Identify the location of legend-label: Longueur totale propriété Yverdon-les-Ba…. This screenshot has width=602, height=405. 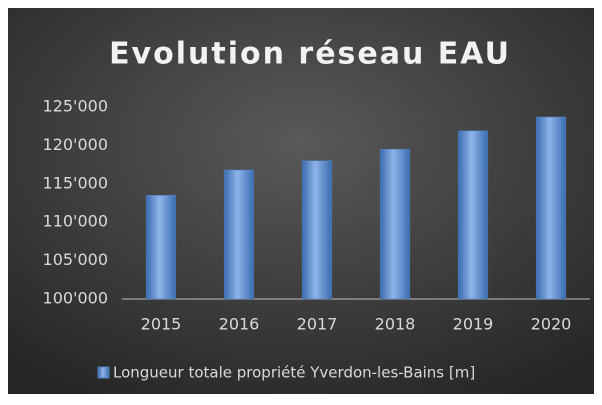
(294, 373).